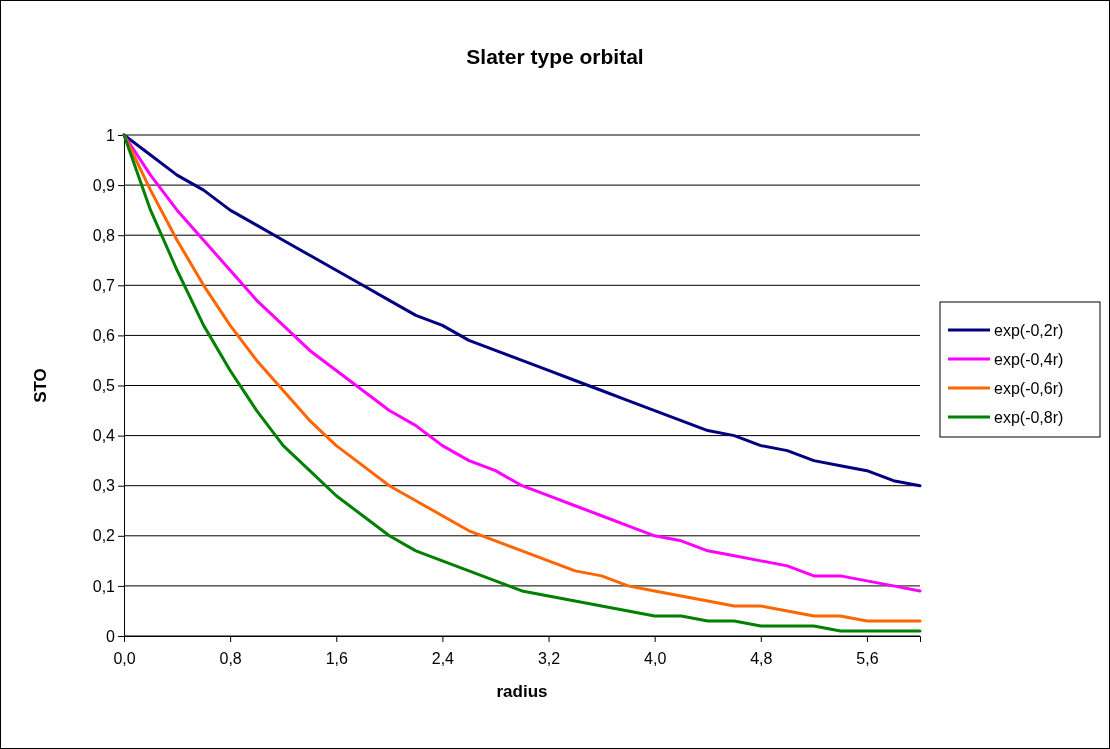 Image resolution: width=1110 pixels, height=749 pixels. I want to click on legend-label: exp(-0,6r), so click(1029, 388).